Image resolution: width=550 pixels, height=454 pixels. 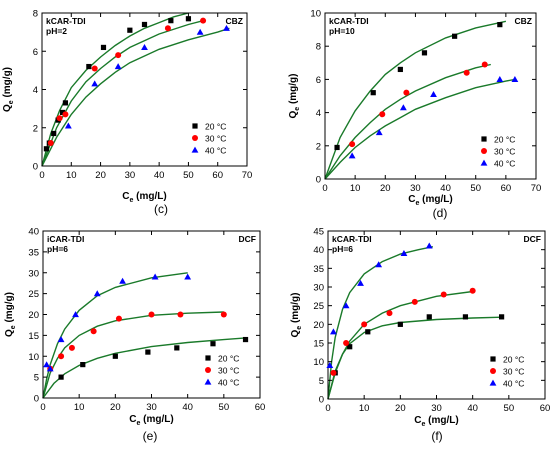 What do you see at coordinates (436, 436) in the screenshot?
I see `panel-caption: (f)` at bounding box center [436, 436].